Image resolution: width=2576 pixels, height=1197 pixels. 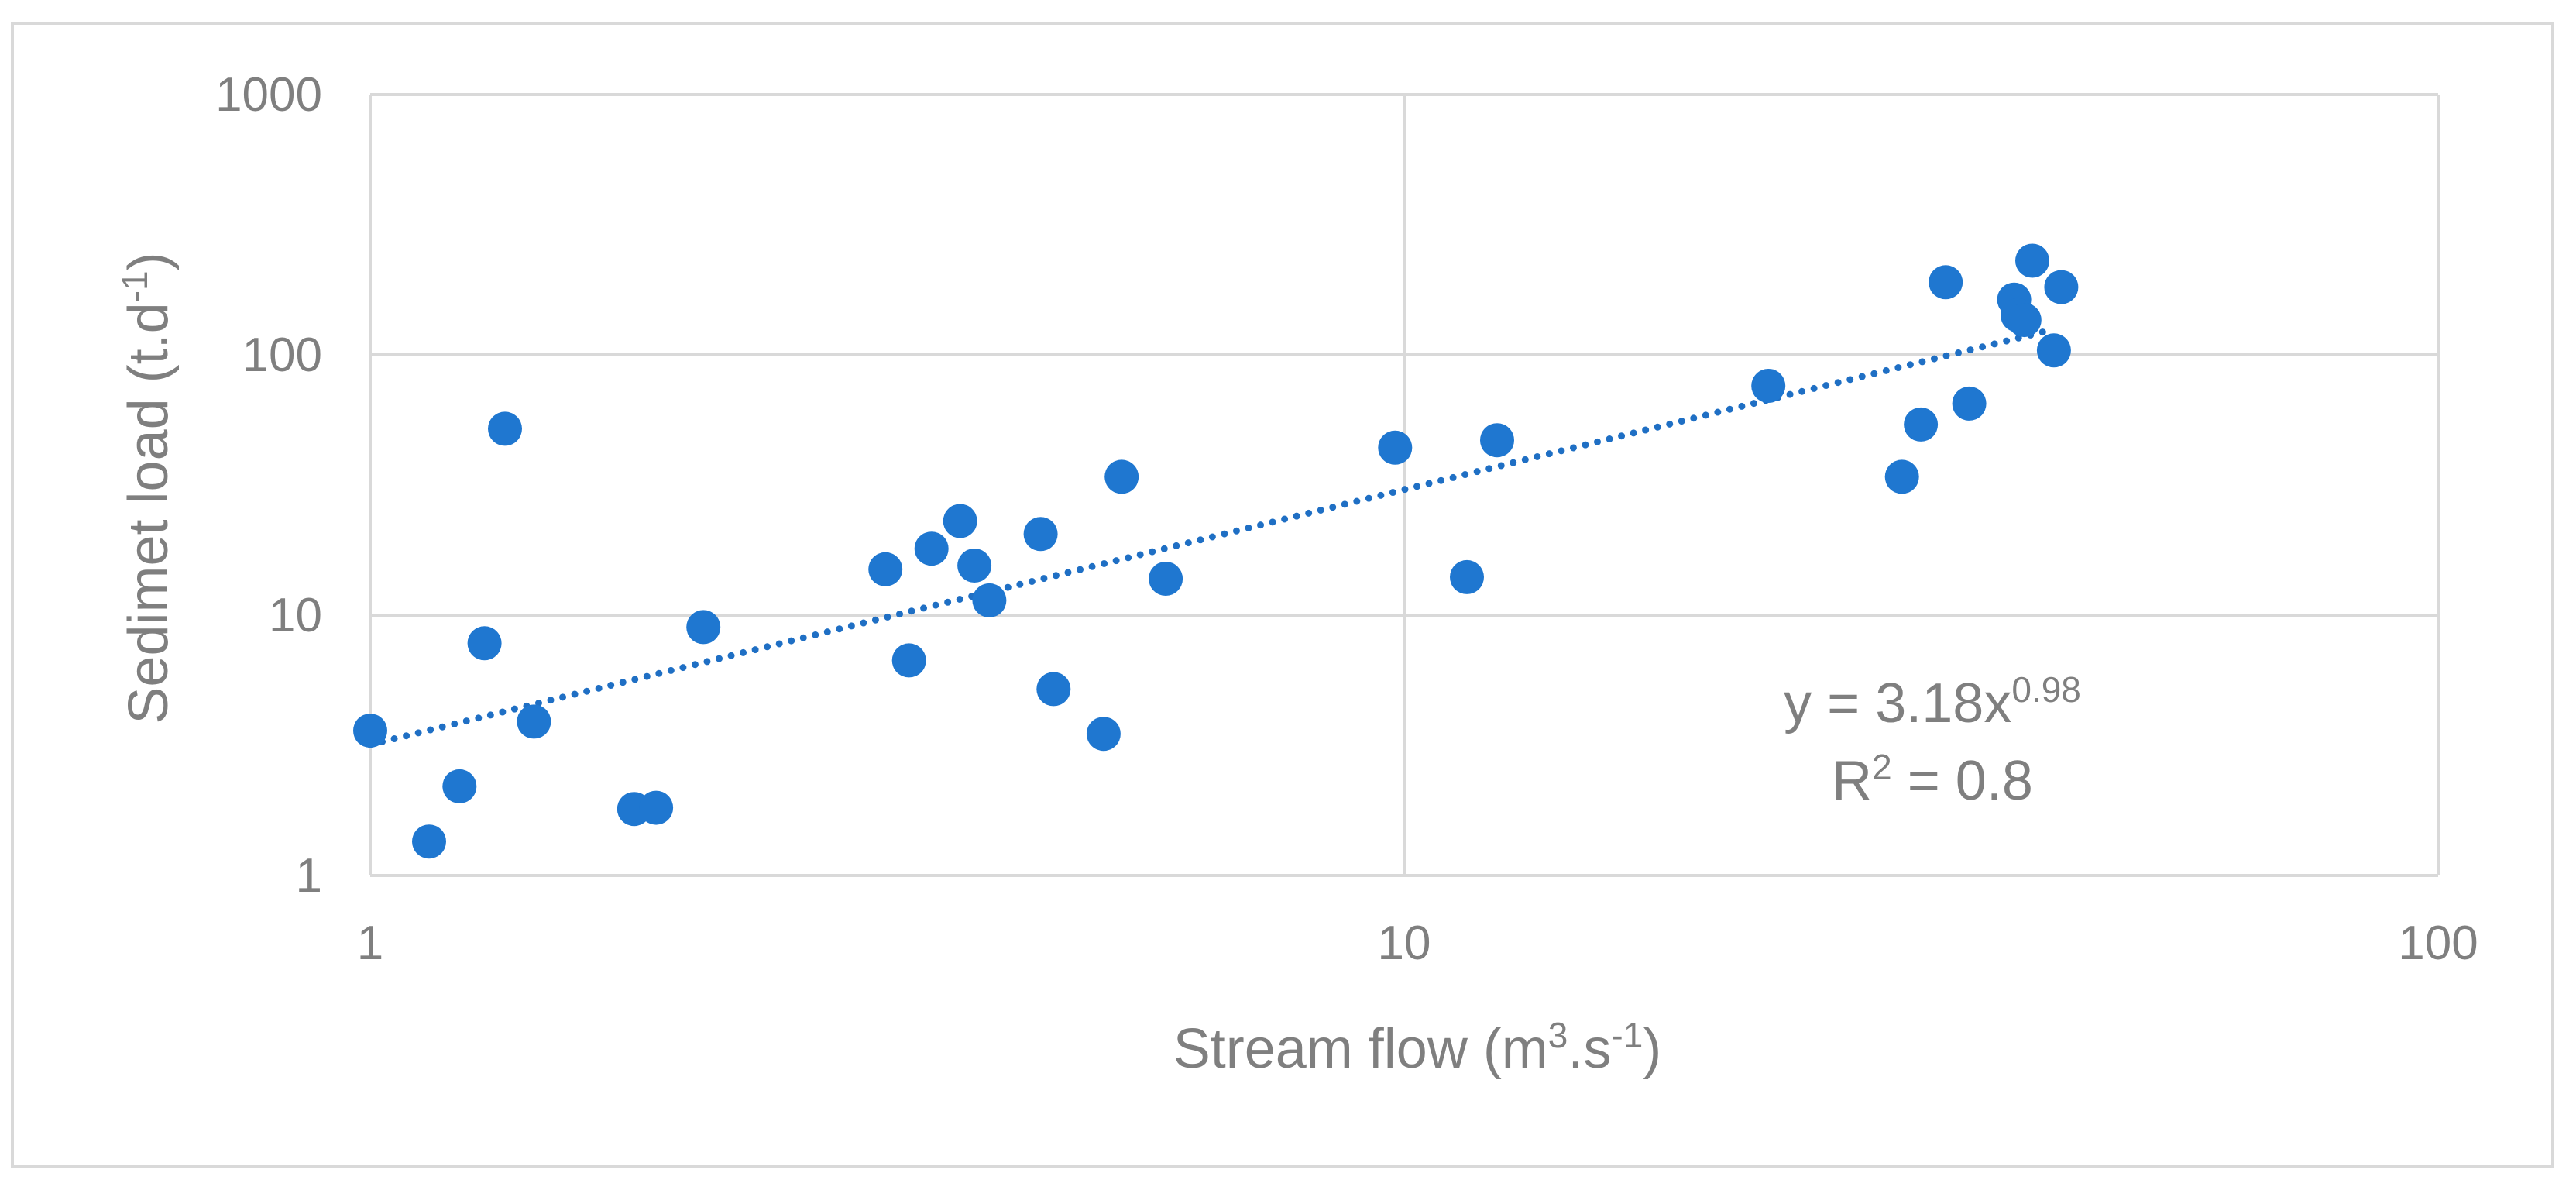 What do you see at coordinates (268, 95) in the screenshot?
I see `y-tick-label: 1000` at bounding box center [268, 95].